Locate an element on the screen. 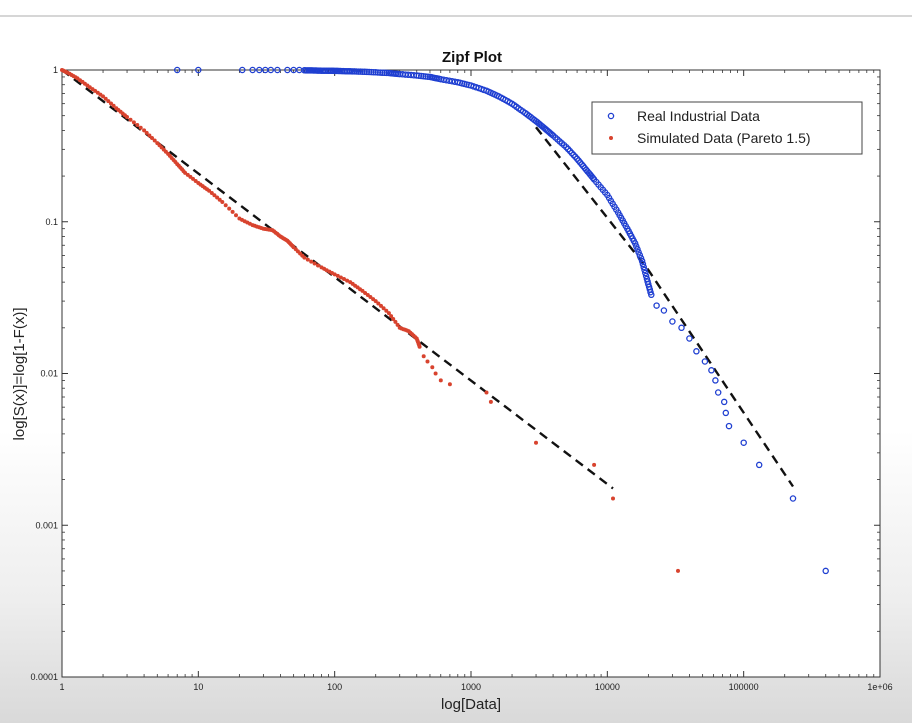  x-tick-label: 10 is located at coordinates (198, 687).